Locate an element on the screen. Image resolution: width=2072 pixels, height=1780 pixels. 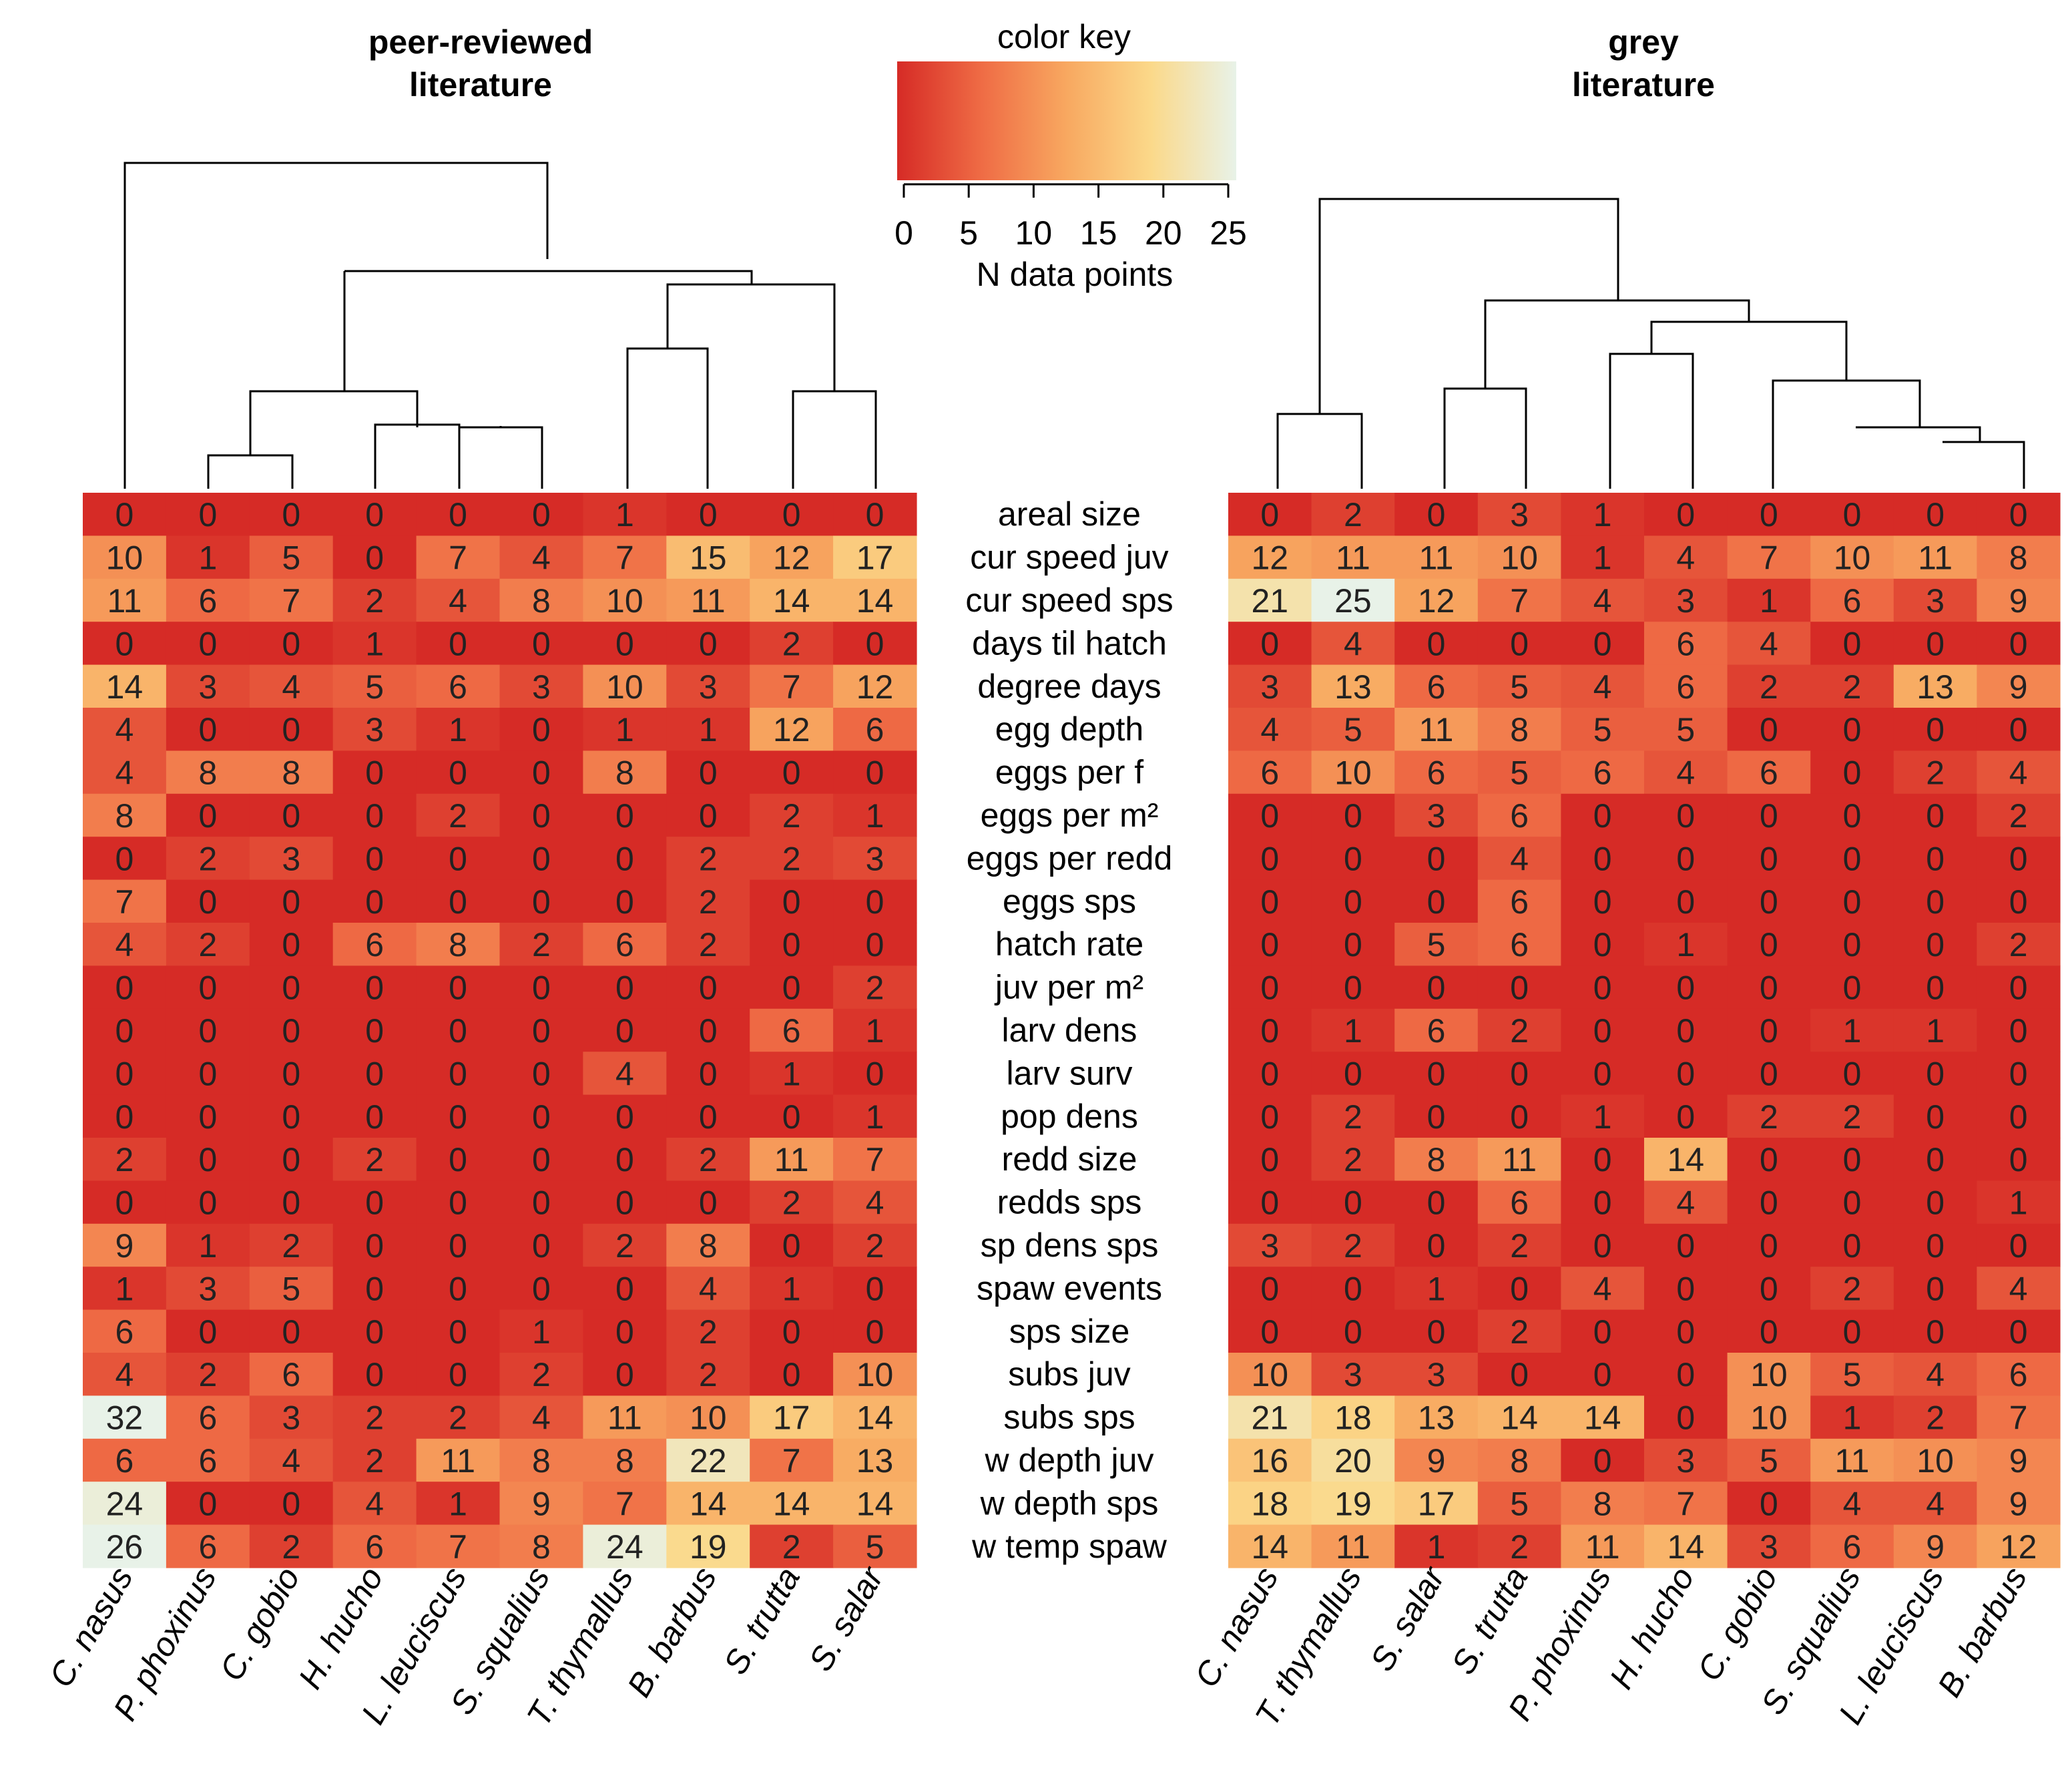
heatmap-cell-value: 14 is located at coordinates (791, 1503).